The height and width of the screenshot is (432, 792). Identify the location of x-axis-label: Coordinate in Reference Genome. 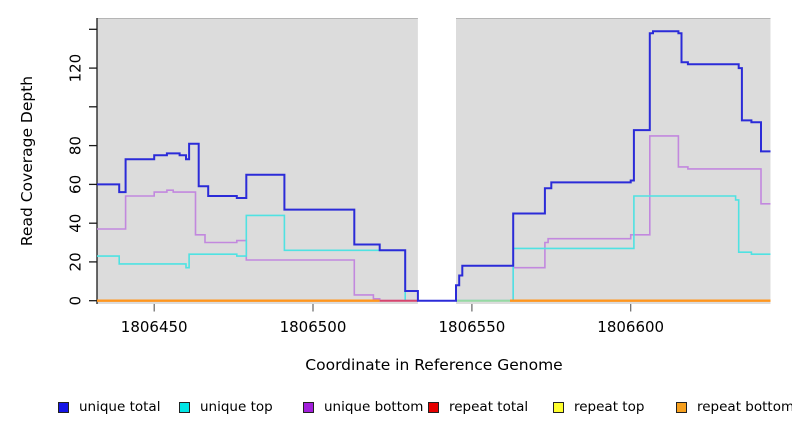
(434, 365).